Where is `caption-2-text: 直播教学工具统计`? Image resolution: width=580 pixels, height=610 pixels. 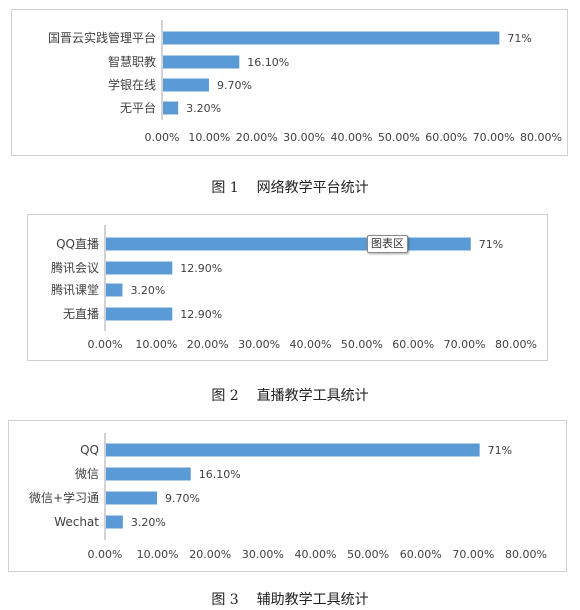
caption-2-text: 直播教学工具统计 is located at coordinates (312, 396).